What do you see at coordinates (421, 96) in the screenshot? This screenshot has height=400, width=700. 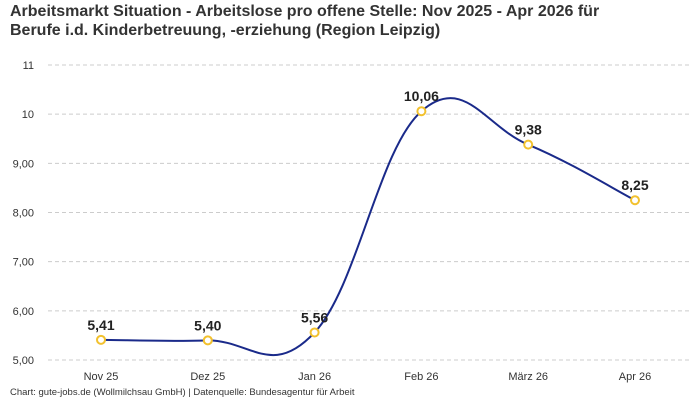 I see `data-label: 10,06` at bounding box center [421, 96].